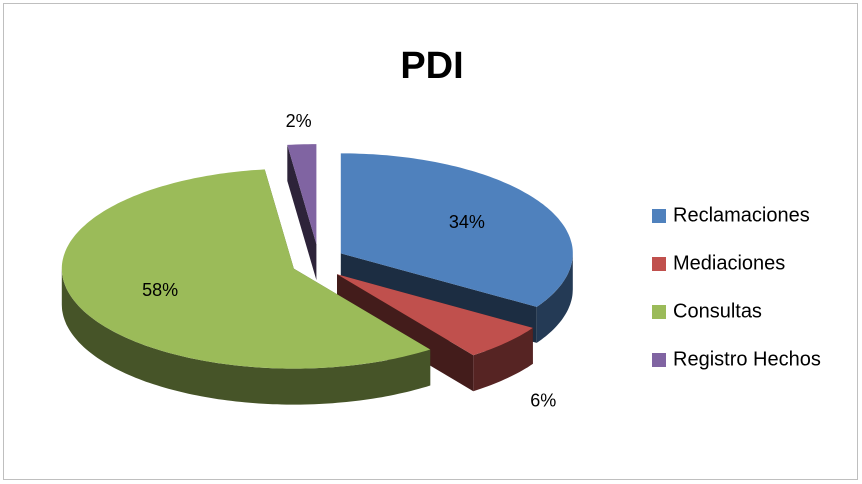 This screenshot has height=484, width=862. I want to click on data-label: 58%, so click(160, 290).